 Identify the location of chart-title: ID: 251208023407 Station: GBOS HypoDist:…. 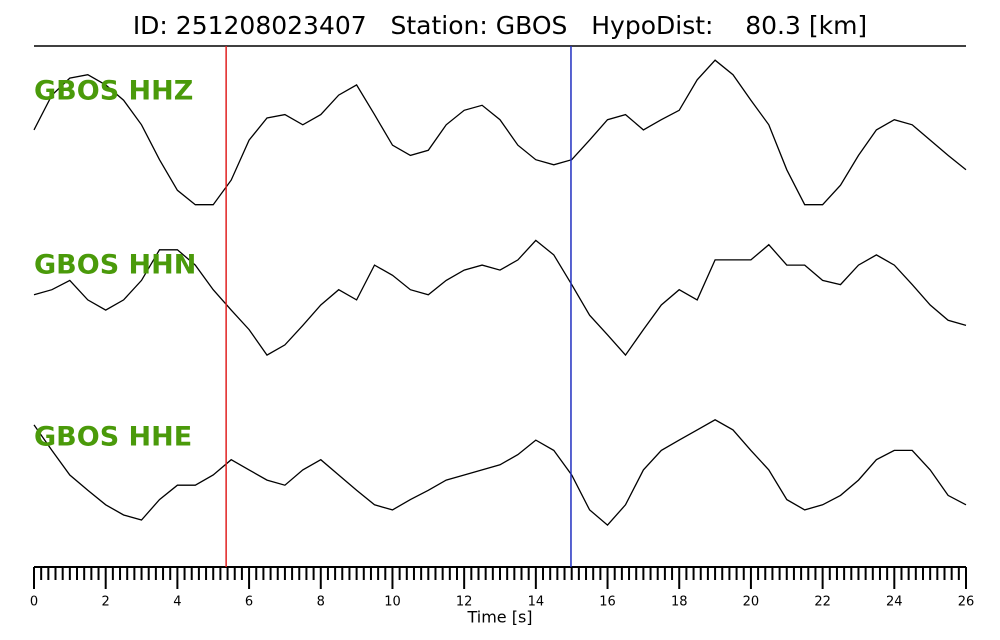
(500, 25).